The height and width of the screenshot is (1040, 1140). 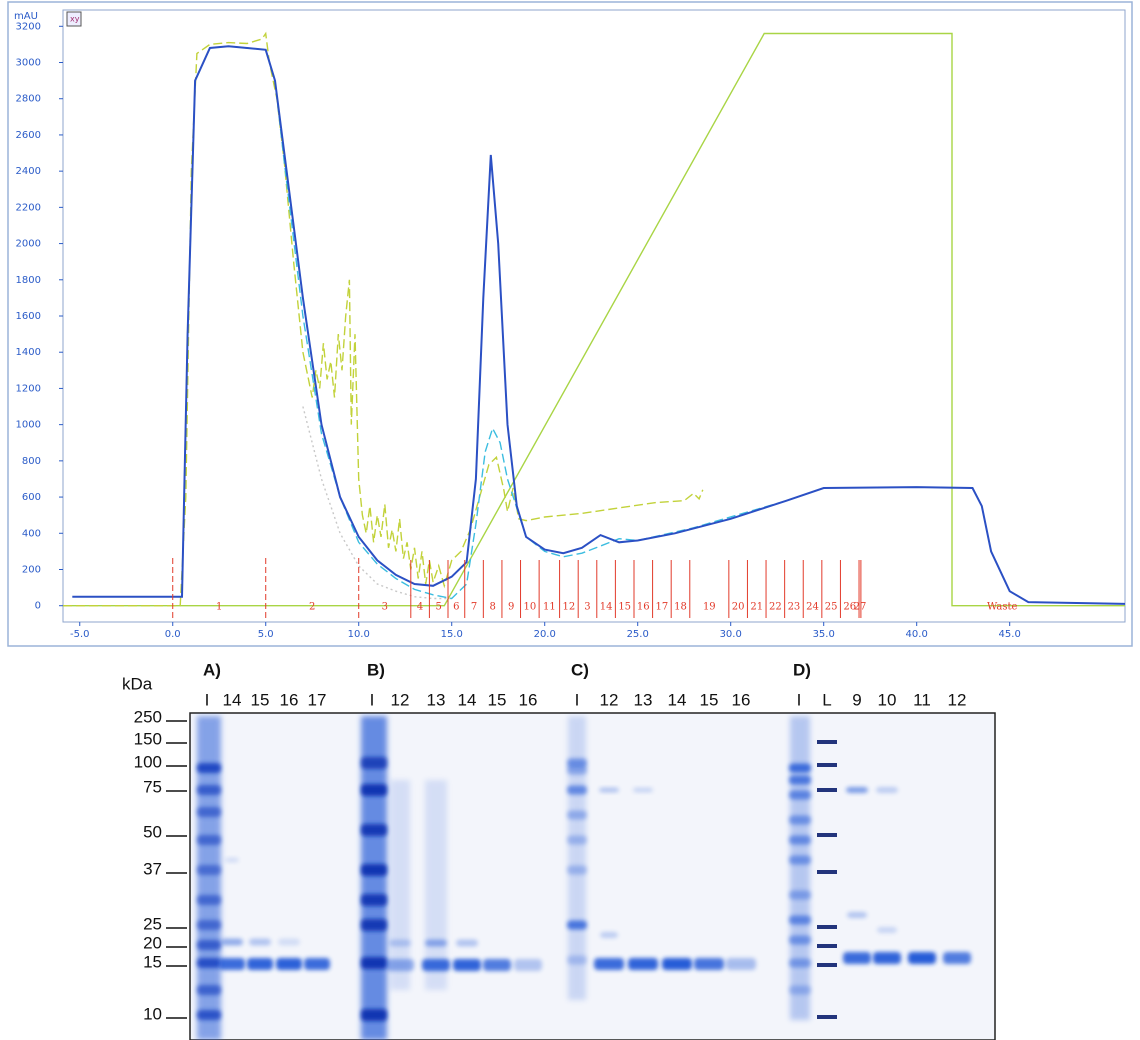 I want to click on lane-label: L, so click(x=826, y=699).